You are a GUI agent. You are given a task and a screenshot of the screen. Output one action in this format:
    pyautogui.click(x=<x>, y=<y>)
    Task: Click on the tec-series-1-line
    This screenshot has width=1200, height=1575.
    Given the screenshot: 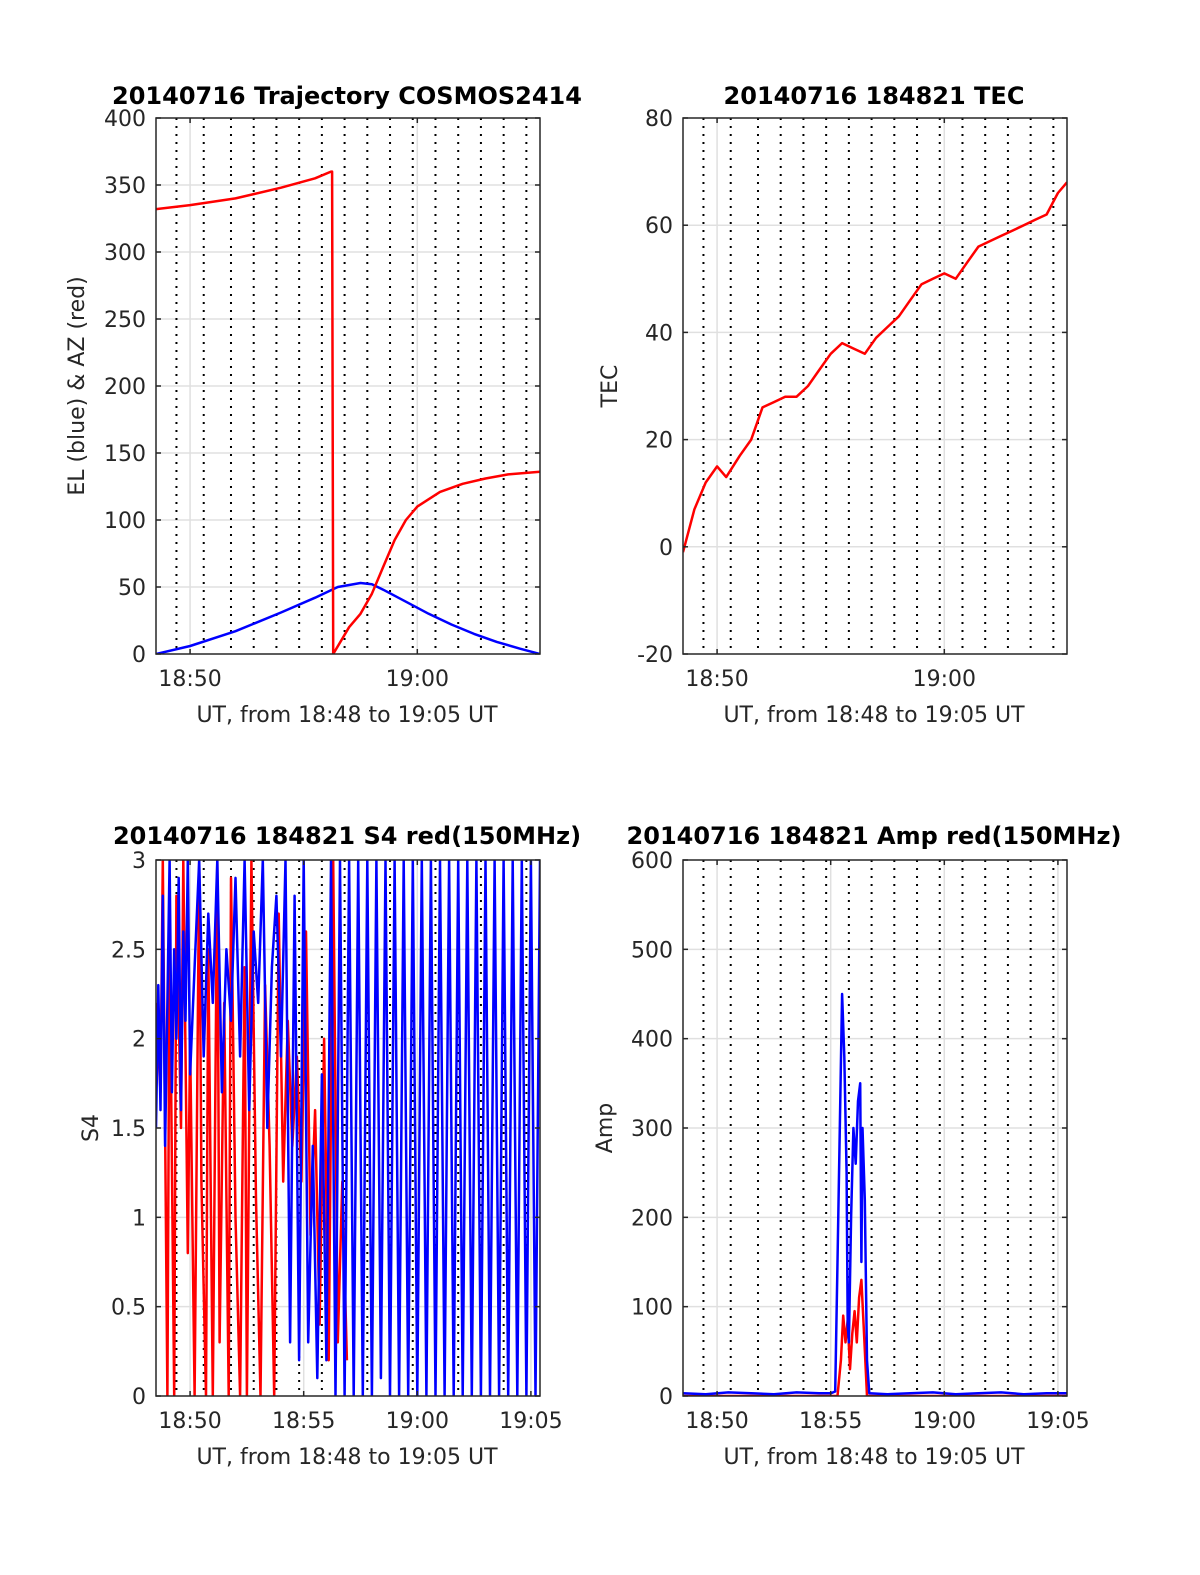 What is the action you would take?
    pyautogui.click(x=875, y=367)
    